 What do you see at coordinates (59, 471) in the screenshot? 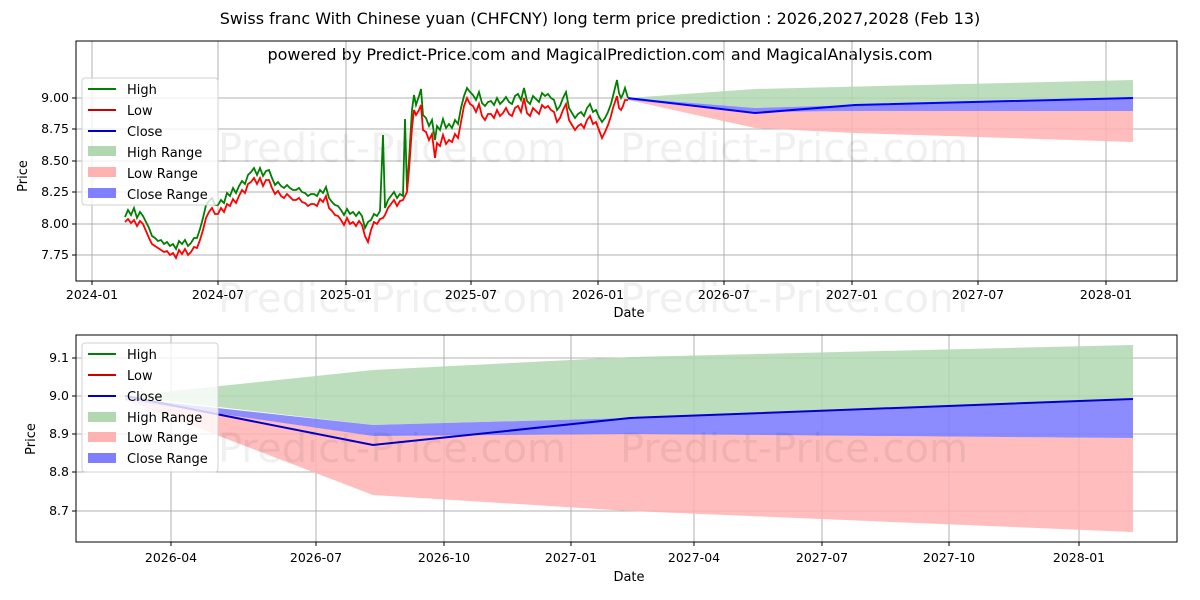
I see `svg-text: 8.8` at bounding box center [59, 471].